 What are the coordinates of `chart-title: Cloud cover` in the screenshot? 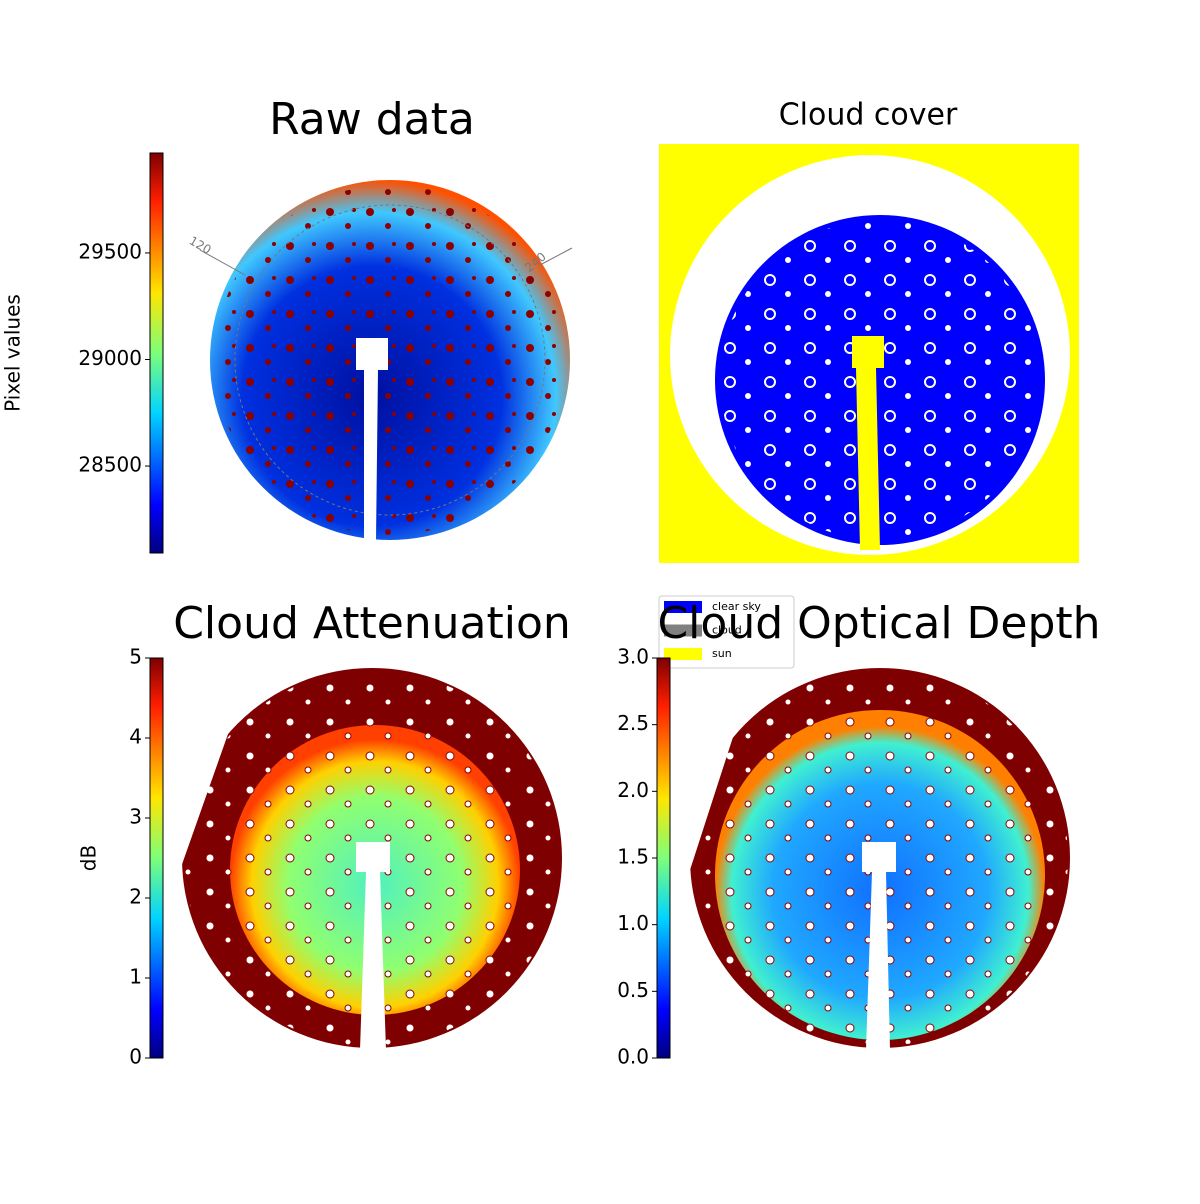 It's located at (868, 115).